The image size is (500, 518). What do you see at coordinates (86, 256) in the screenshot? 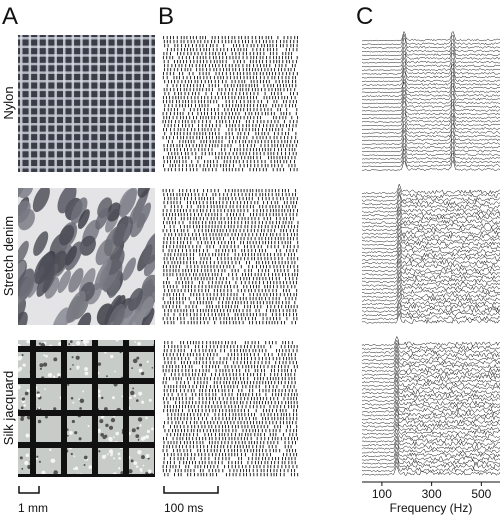
I see `texture` at bounding box center [86, 256].